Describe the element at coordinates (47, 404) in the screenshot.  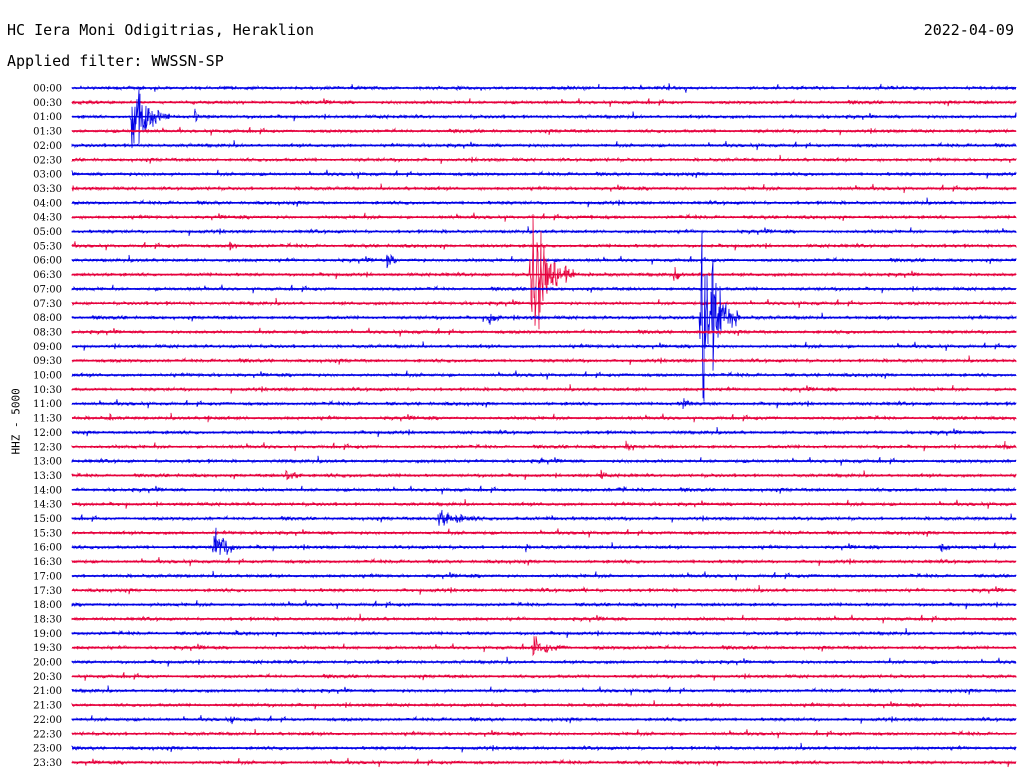
I see `row-time-label: 11:00` at that location.